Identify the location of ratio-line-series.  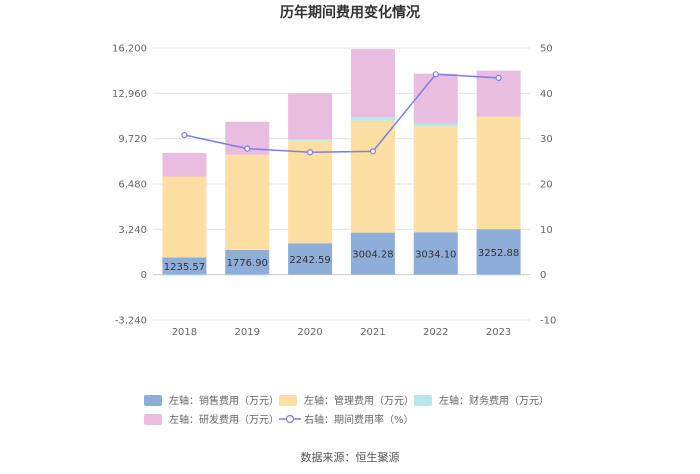
(341, 113).